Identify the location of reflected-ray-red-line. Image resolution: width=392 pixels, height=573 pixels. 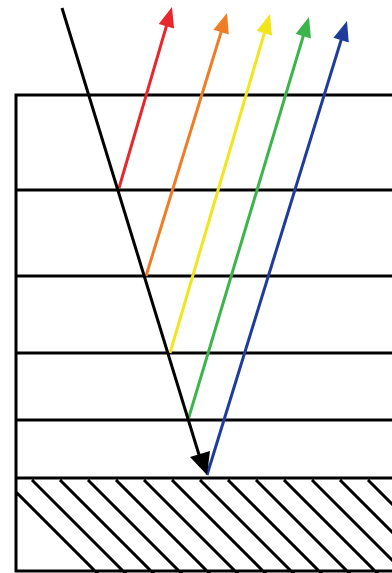
(143, 106).